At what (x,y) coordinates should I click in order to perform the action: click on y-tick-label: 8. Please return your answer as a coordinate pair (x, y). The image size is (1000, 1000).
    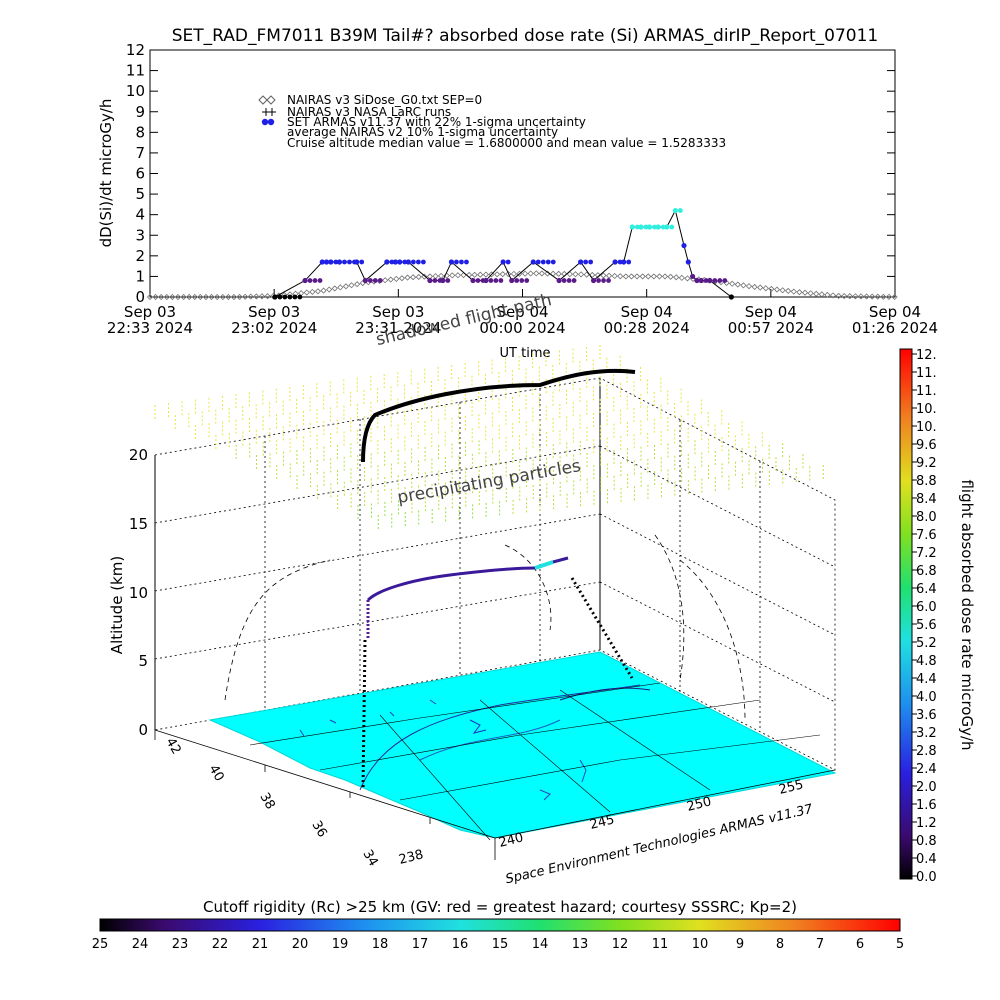
    Looking at the image, I should click on (140, 132).